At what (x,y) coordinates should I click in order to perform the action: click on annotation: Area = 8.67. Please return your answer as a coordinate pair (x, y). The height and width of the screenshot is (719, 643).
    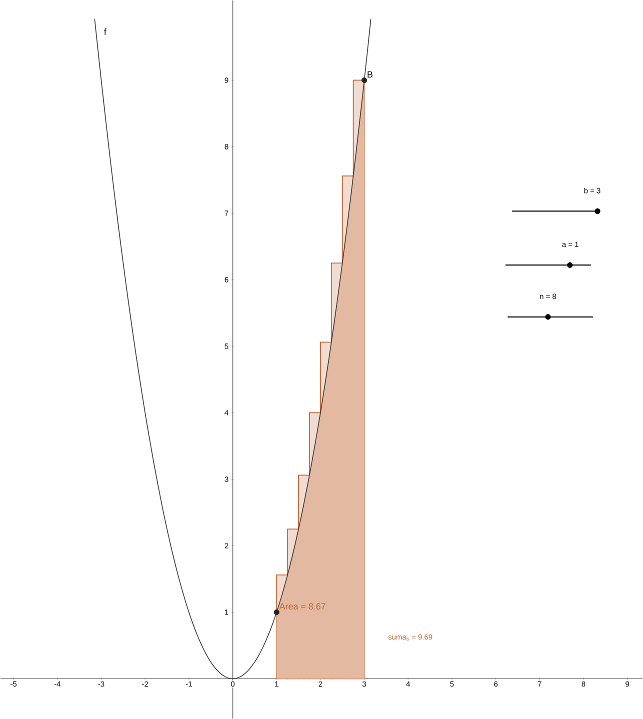
    Looking at the image, I should click on (302, 606).